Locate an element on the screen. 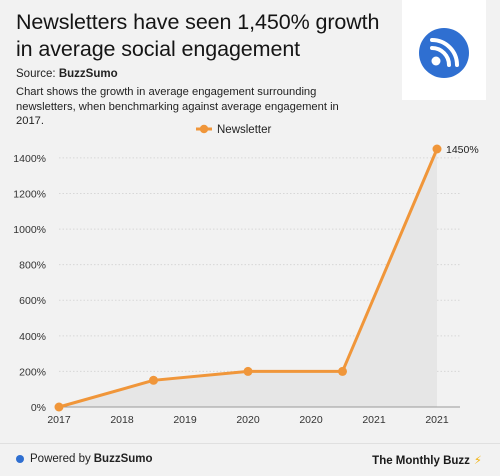  footer: Powered by BuzzSumo The Monthly Buzz ⚡ is located at coordinates (250, 459).